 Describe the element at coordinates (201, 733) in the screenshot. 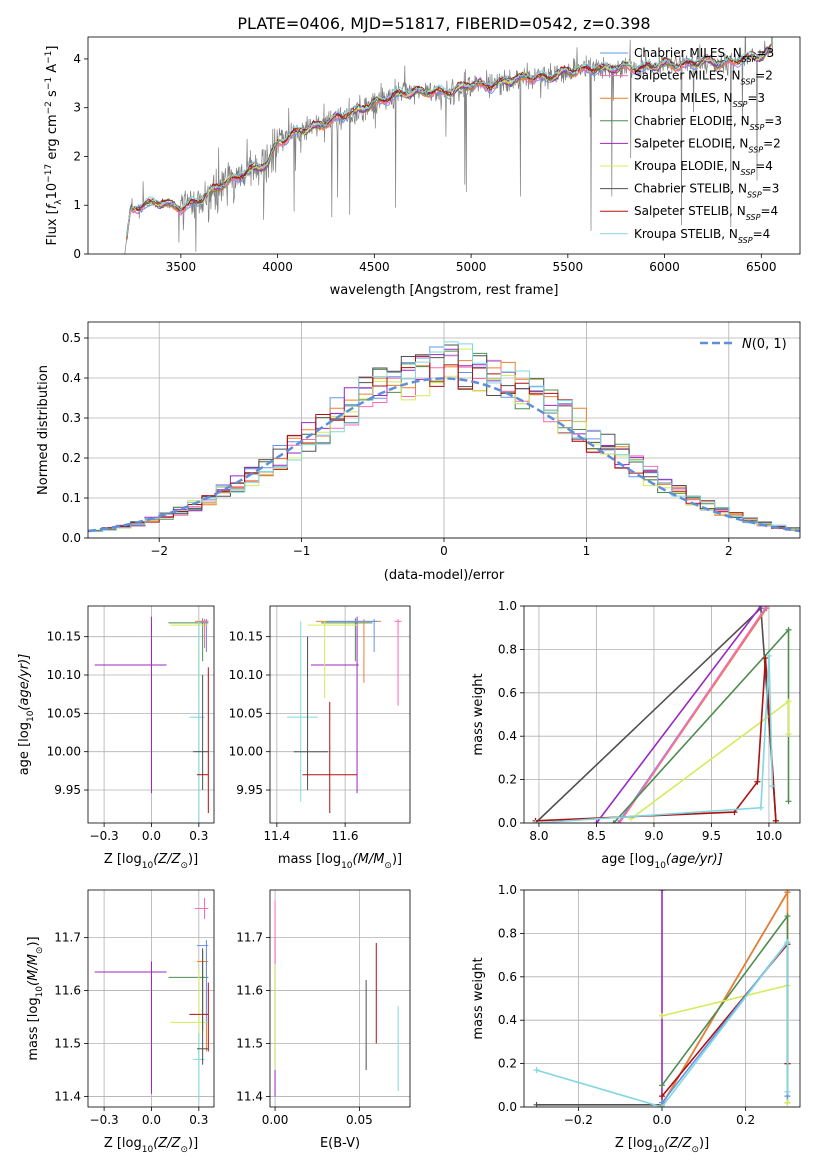

I see `errorbar-chabrier-stelib` at that location.